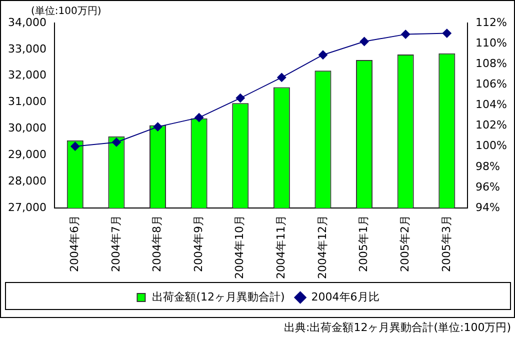 The height and width of the screenshot is (337, 515). What do you see at coordinates (198, 243) in the screenshot?
I see `x-tick-label: 2004年9月` at bounding box center [198, 243].